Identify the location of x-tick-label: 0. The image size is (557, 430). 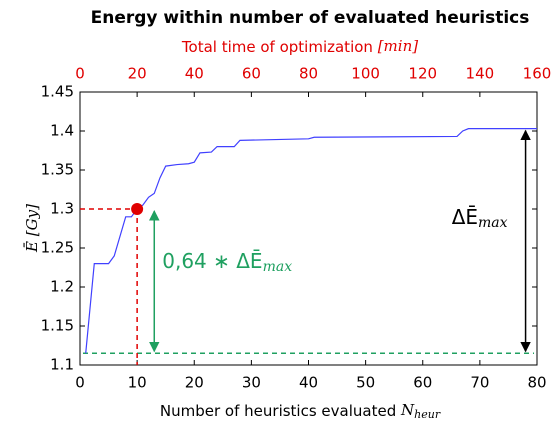
(80, 383).